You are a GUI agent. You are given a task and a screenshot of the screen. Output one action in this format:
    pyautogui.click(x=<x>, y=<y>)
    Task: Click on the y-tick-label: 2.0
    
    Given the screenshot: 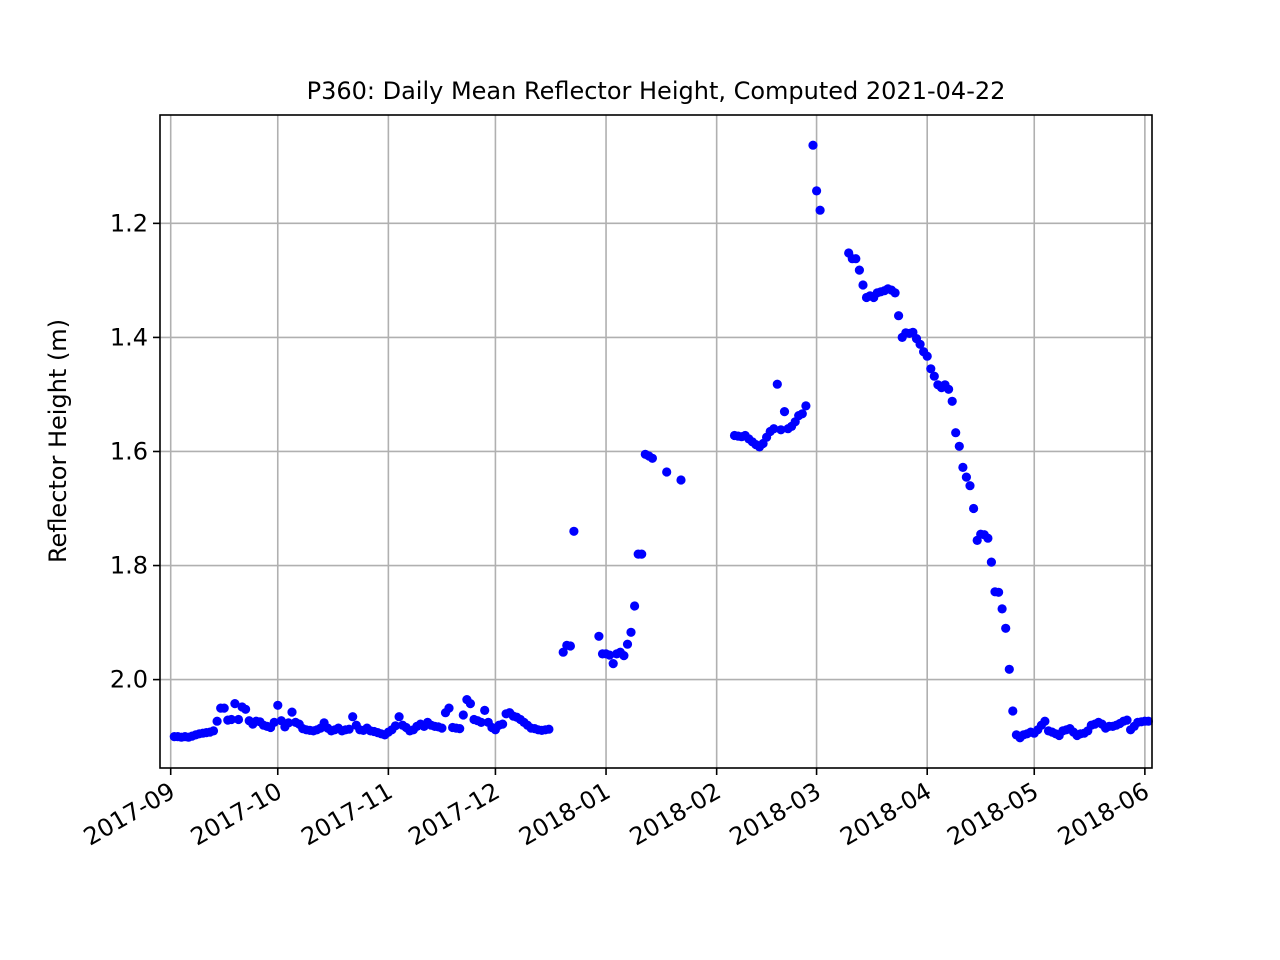 What is the action you would take?
    pyautogui.click(x=129, y=680)
    